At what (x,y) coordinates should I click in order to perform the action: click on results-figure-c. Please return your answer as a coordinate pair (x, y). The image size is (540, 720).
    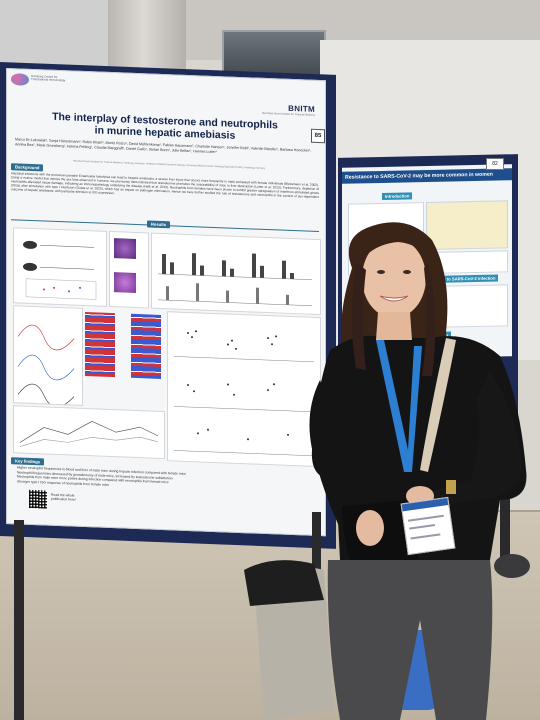
    Looking at the image, I should click on (48, 356).